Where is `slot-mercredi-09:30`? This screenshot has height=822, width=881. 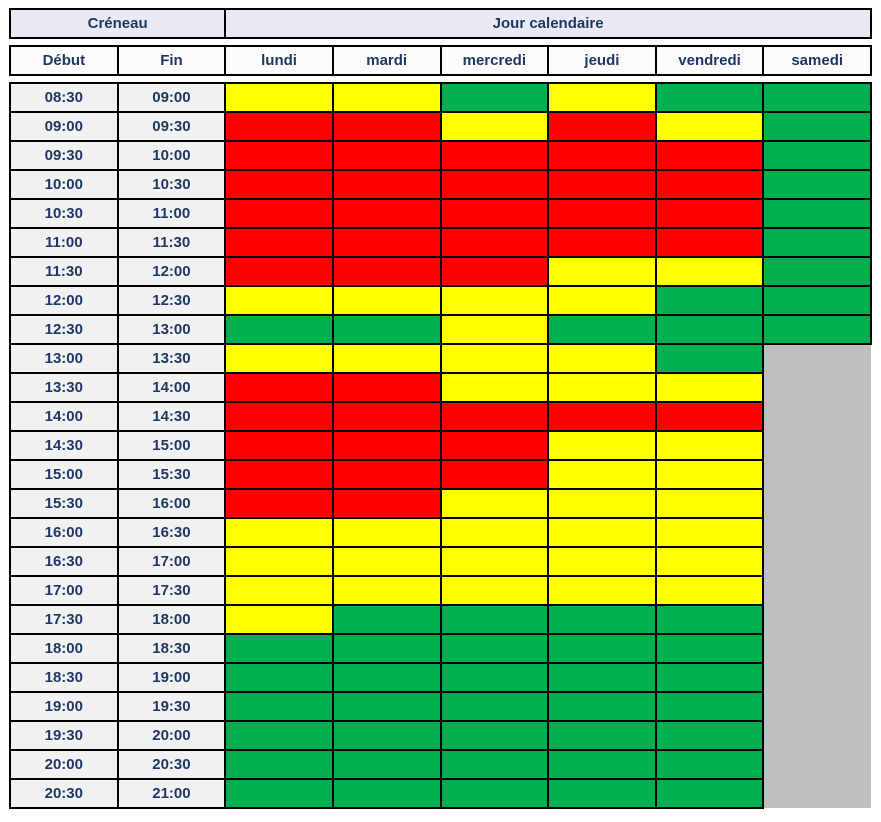 slot-mercredi-09:30 is located at coordinates (494, 155).